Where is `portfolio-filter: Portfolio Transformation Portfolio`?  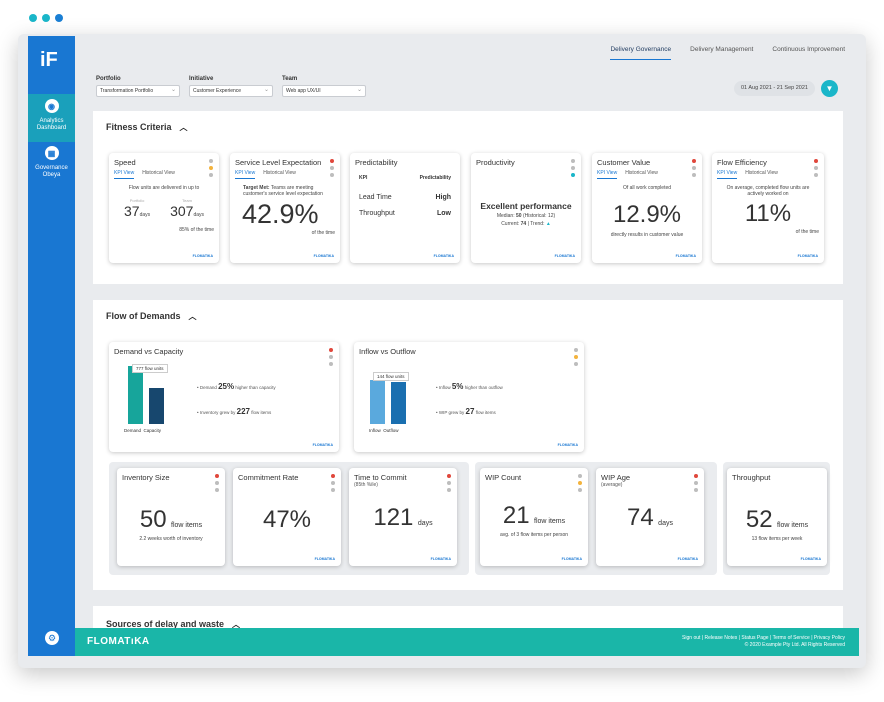
portfolio-filter: Portfolio Transformation Portfolio is located at coordinates (138, 86).